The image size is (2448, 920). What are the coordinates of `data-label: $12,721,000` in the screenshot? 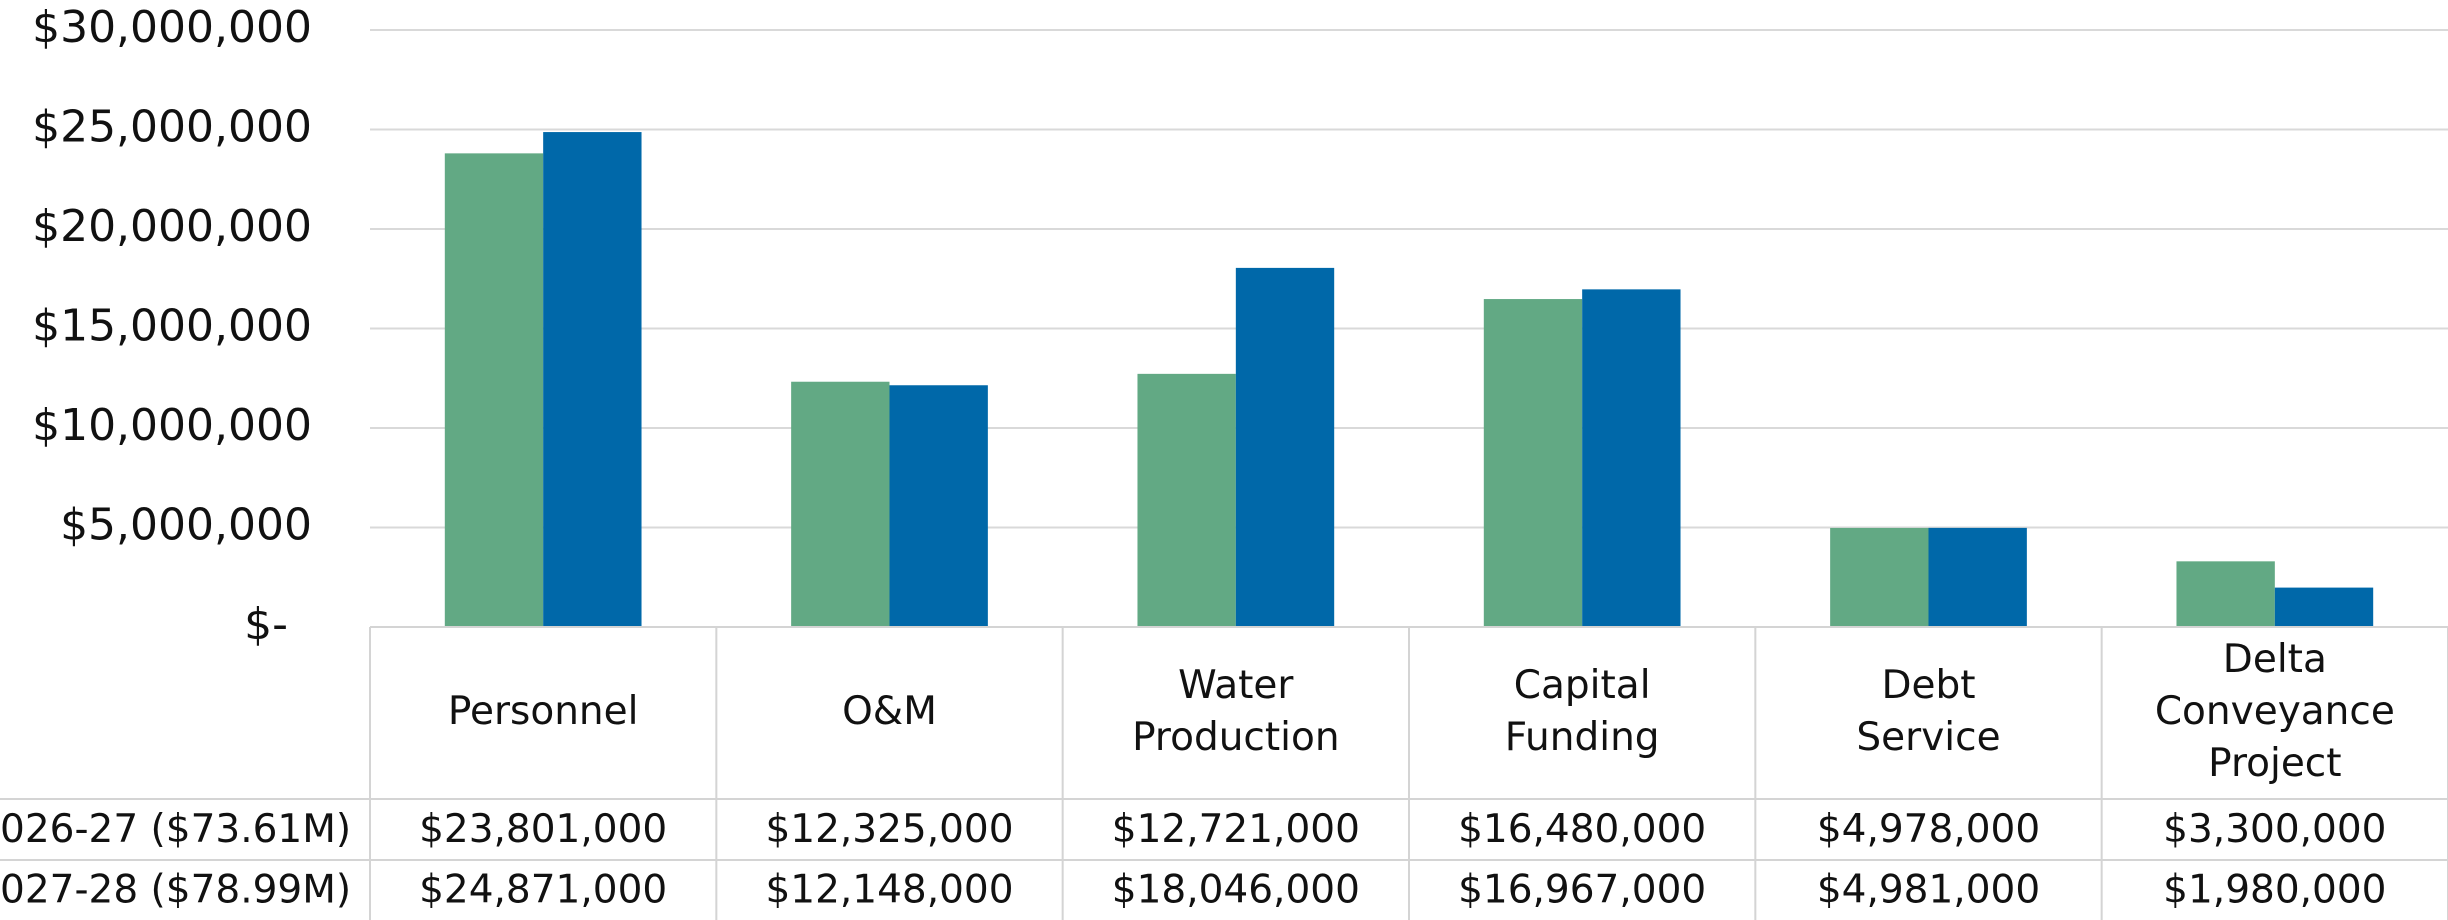 It's located at (1236, 829).